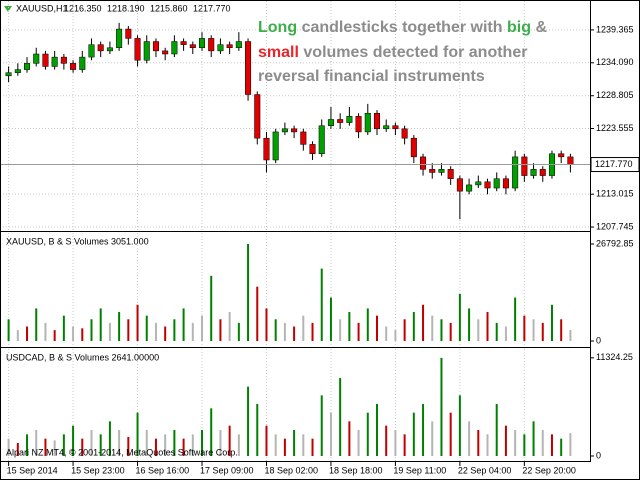  What do you see at coordinates (598, 455) in the screenshot?
I see `y-tick-label: 0` at bounding box center [598, 455].